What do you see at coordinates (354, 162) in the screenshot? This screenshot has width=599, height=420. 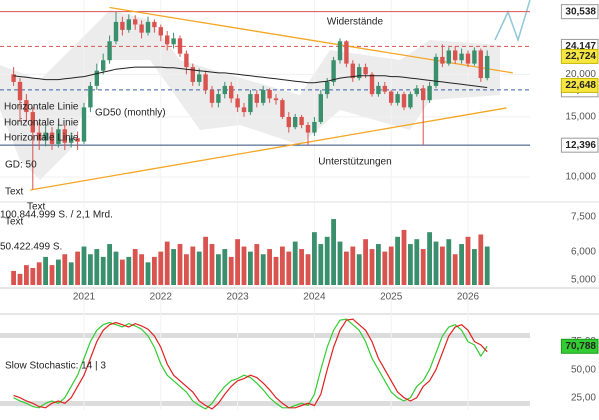 I see `annotation: Unterstützungen` at bounding box center [354, 162].